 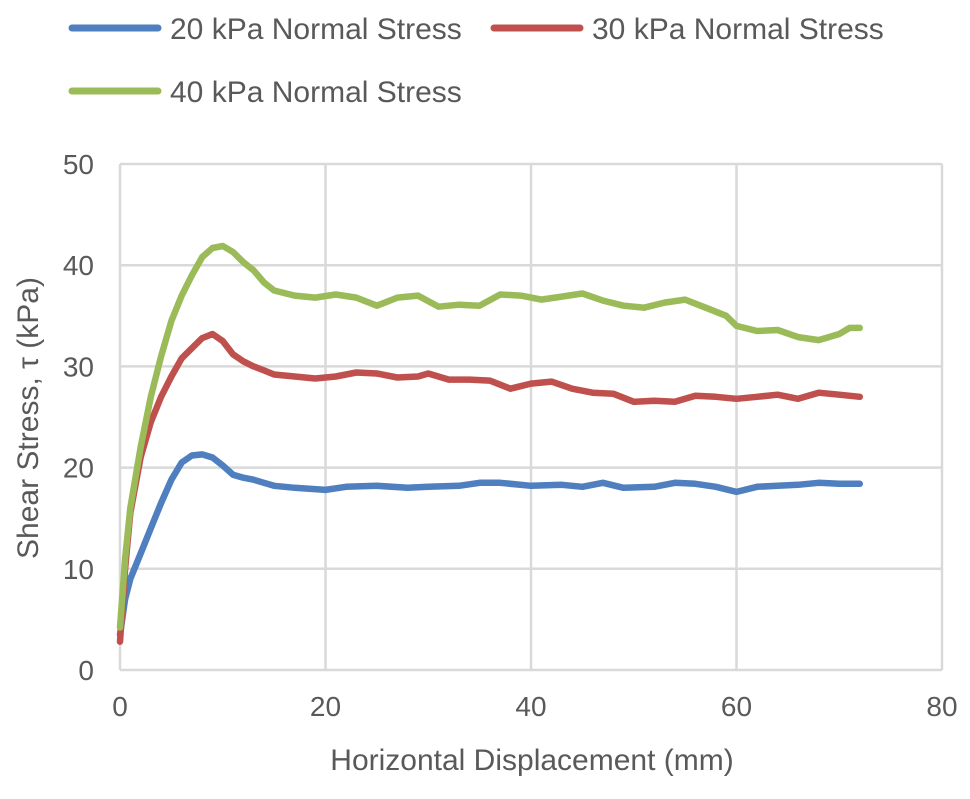 I want to click on y-tick-label: 0, so click(x=86, y=670).